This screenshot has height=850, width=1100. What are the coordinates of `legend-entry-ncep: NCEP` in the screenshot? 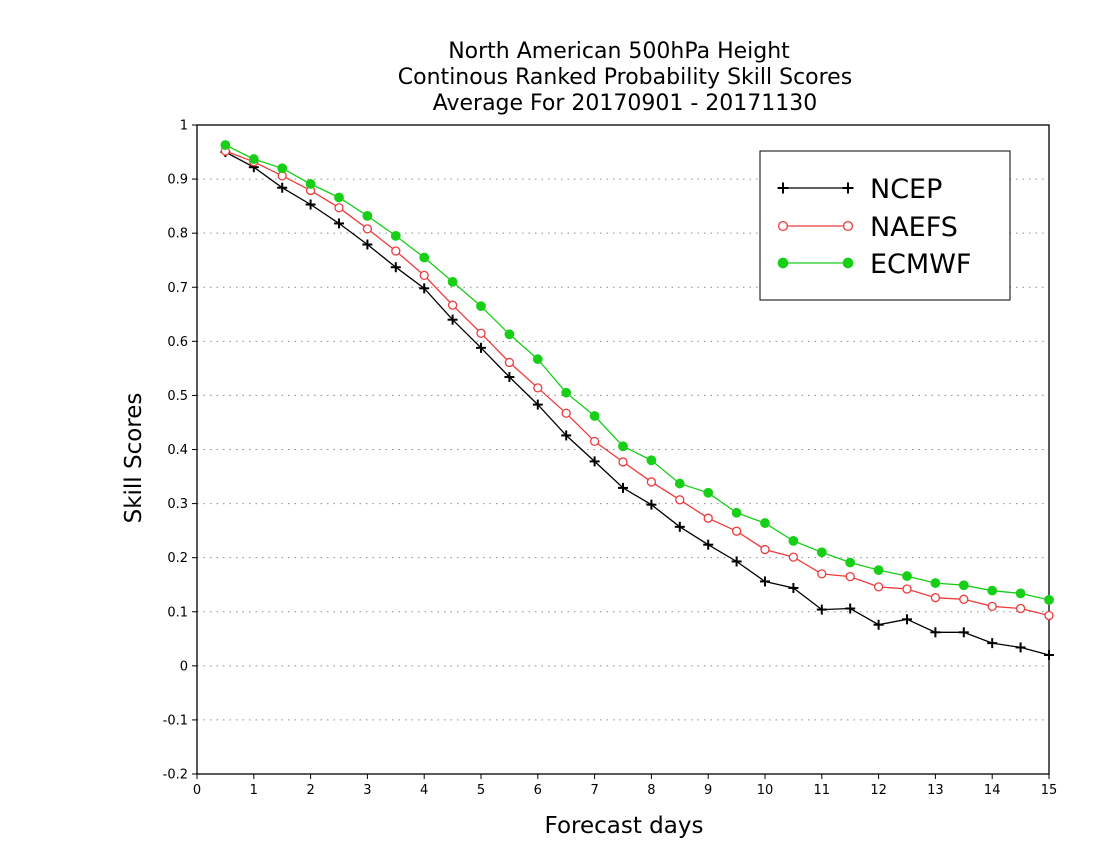 It's located at (859, 189).